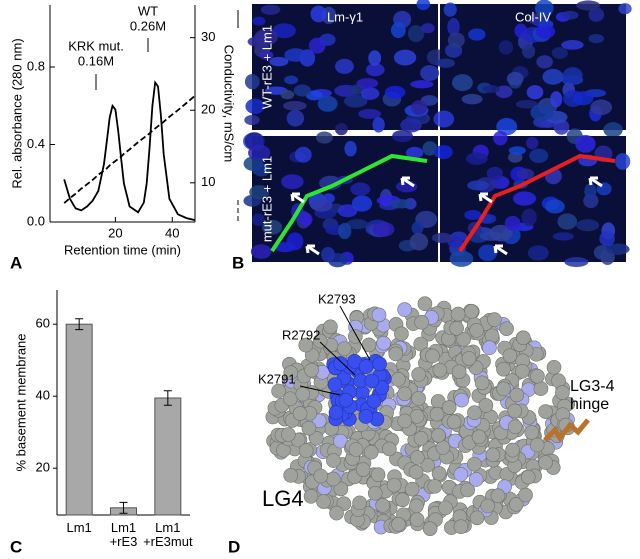 The height and width of the screenshot is (559, 640). What do you see at coordinates (234, 546) in the screenshot?
I see `panel-label: D` at bounding box center [234, 546].